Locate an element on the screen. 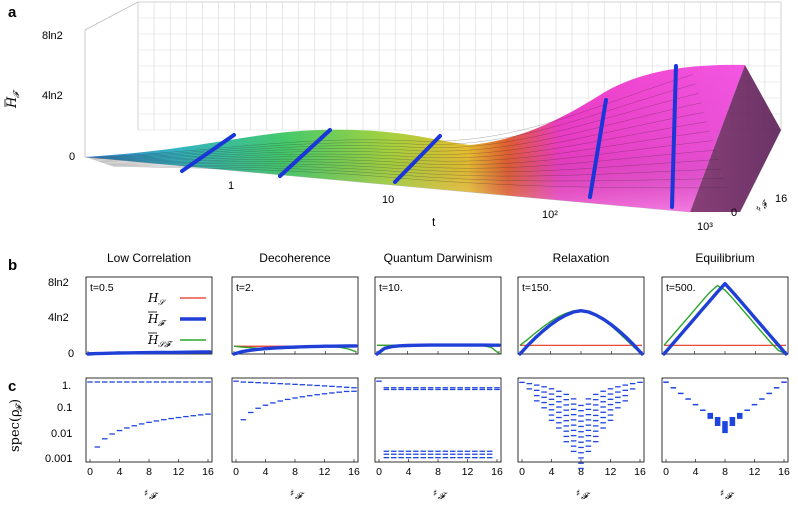 The width and height of the screenshot is (798, 511). legend-item-2: H 𝒮𝓕 is located at coordinates (176, 340).